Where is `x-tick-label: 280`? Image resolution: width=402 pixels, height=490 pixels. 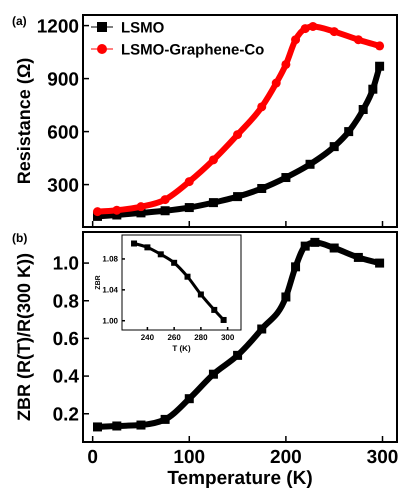
x-tick-label: 280 is located at coordinates (201, 337).